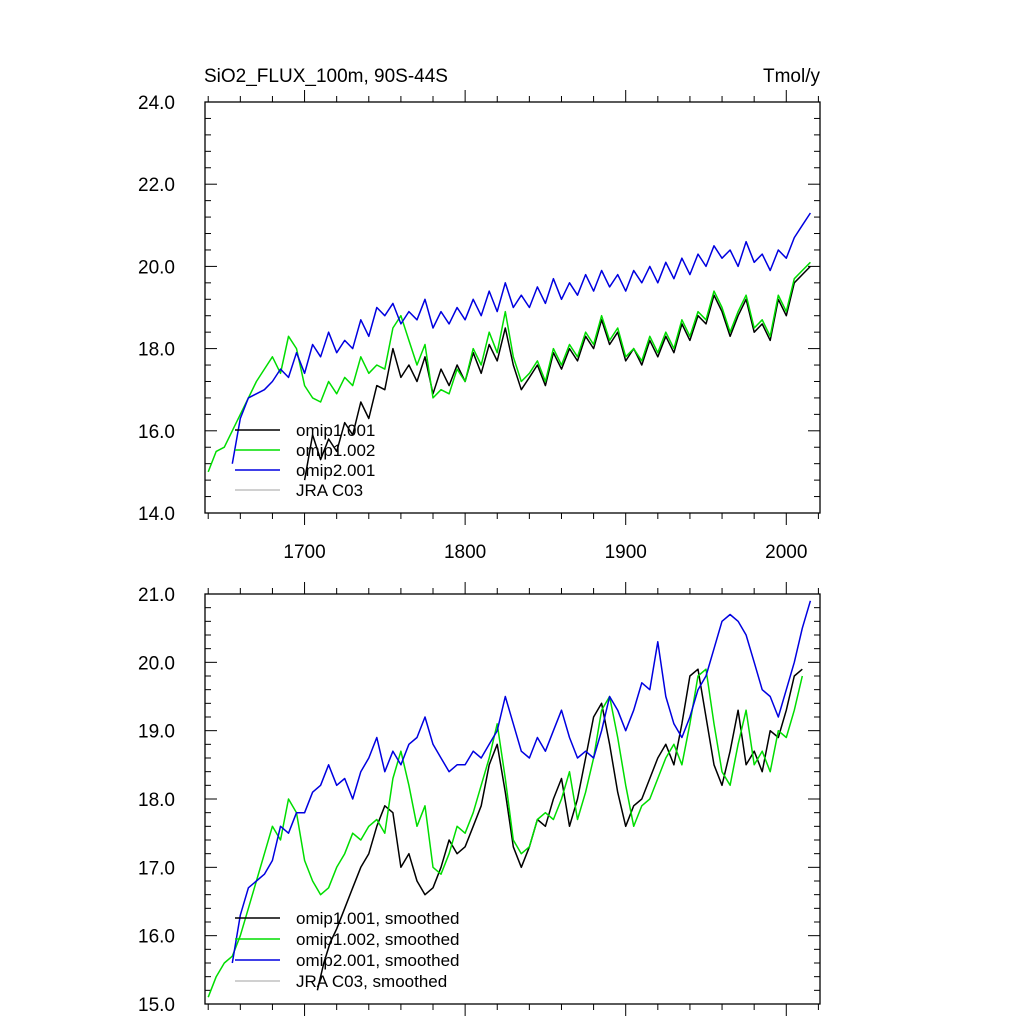 This screenshot has height=1024, width=1024. What do you see at coordinates (378, 918) in the screenshot?
I see `legend-label-0: omip1.001, smoothed` at bounding box center [378, 918].